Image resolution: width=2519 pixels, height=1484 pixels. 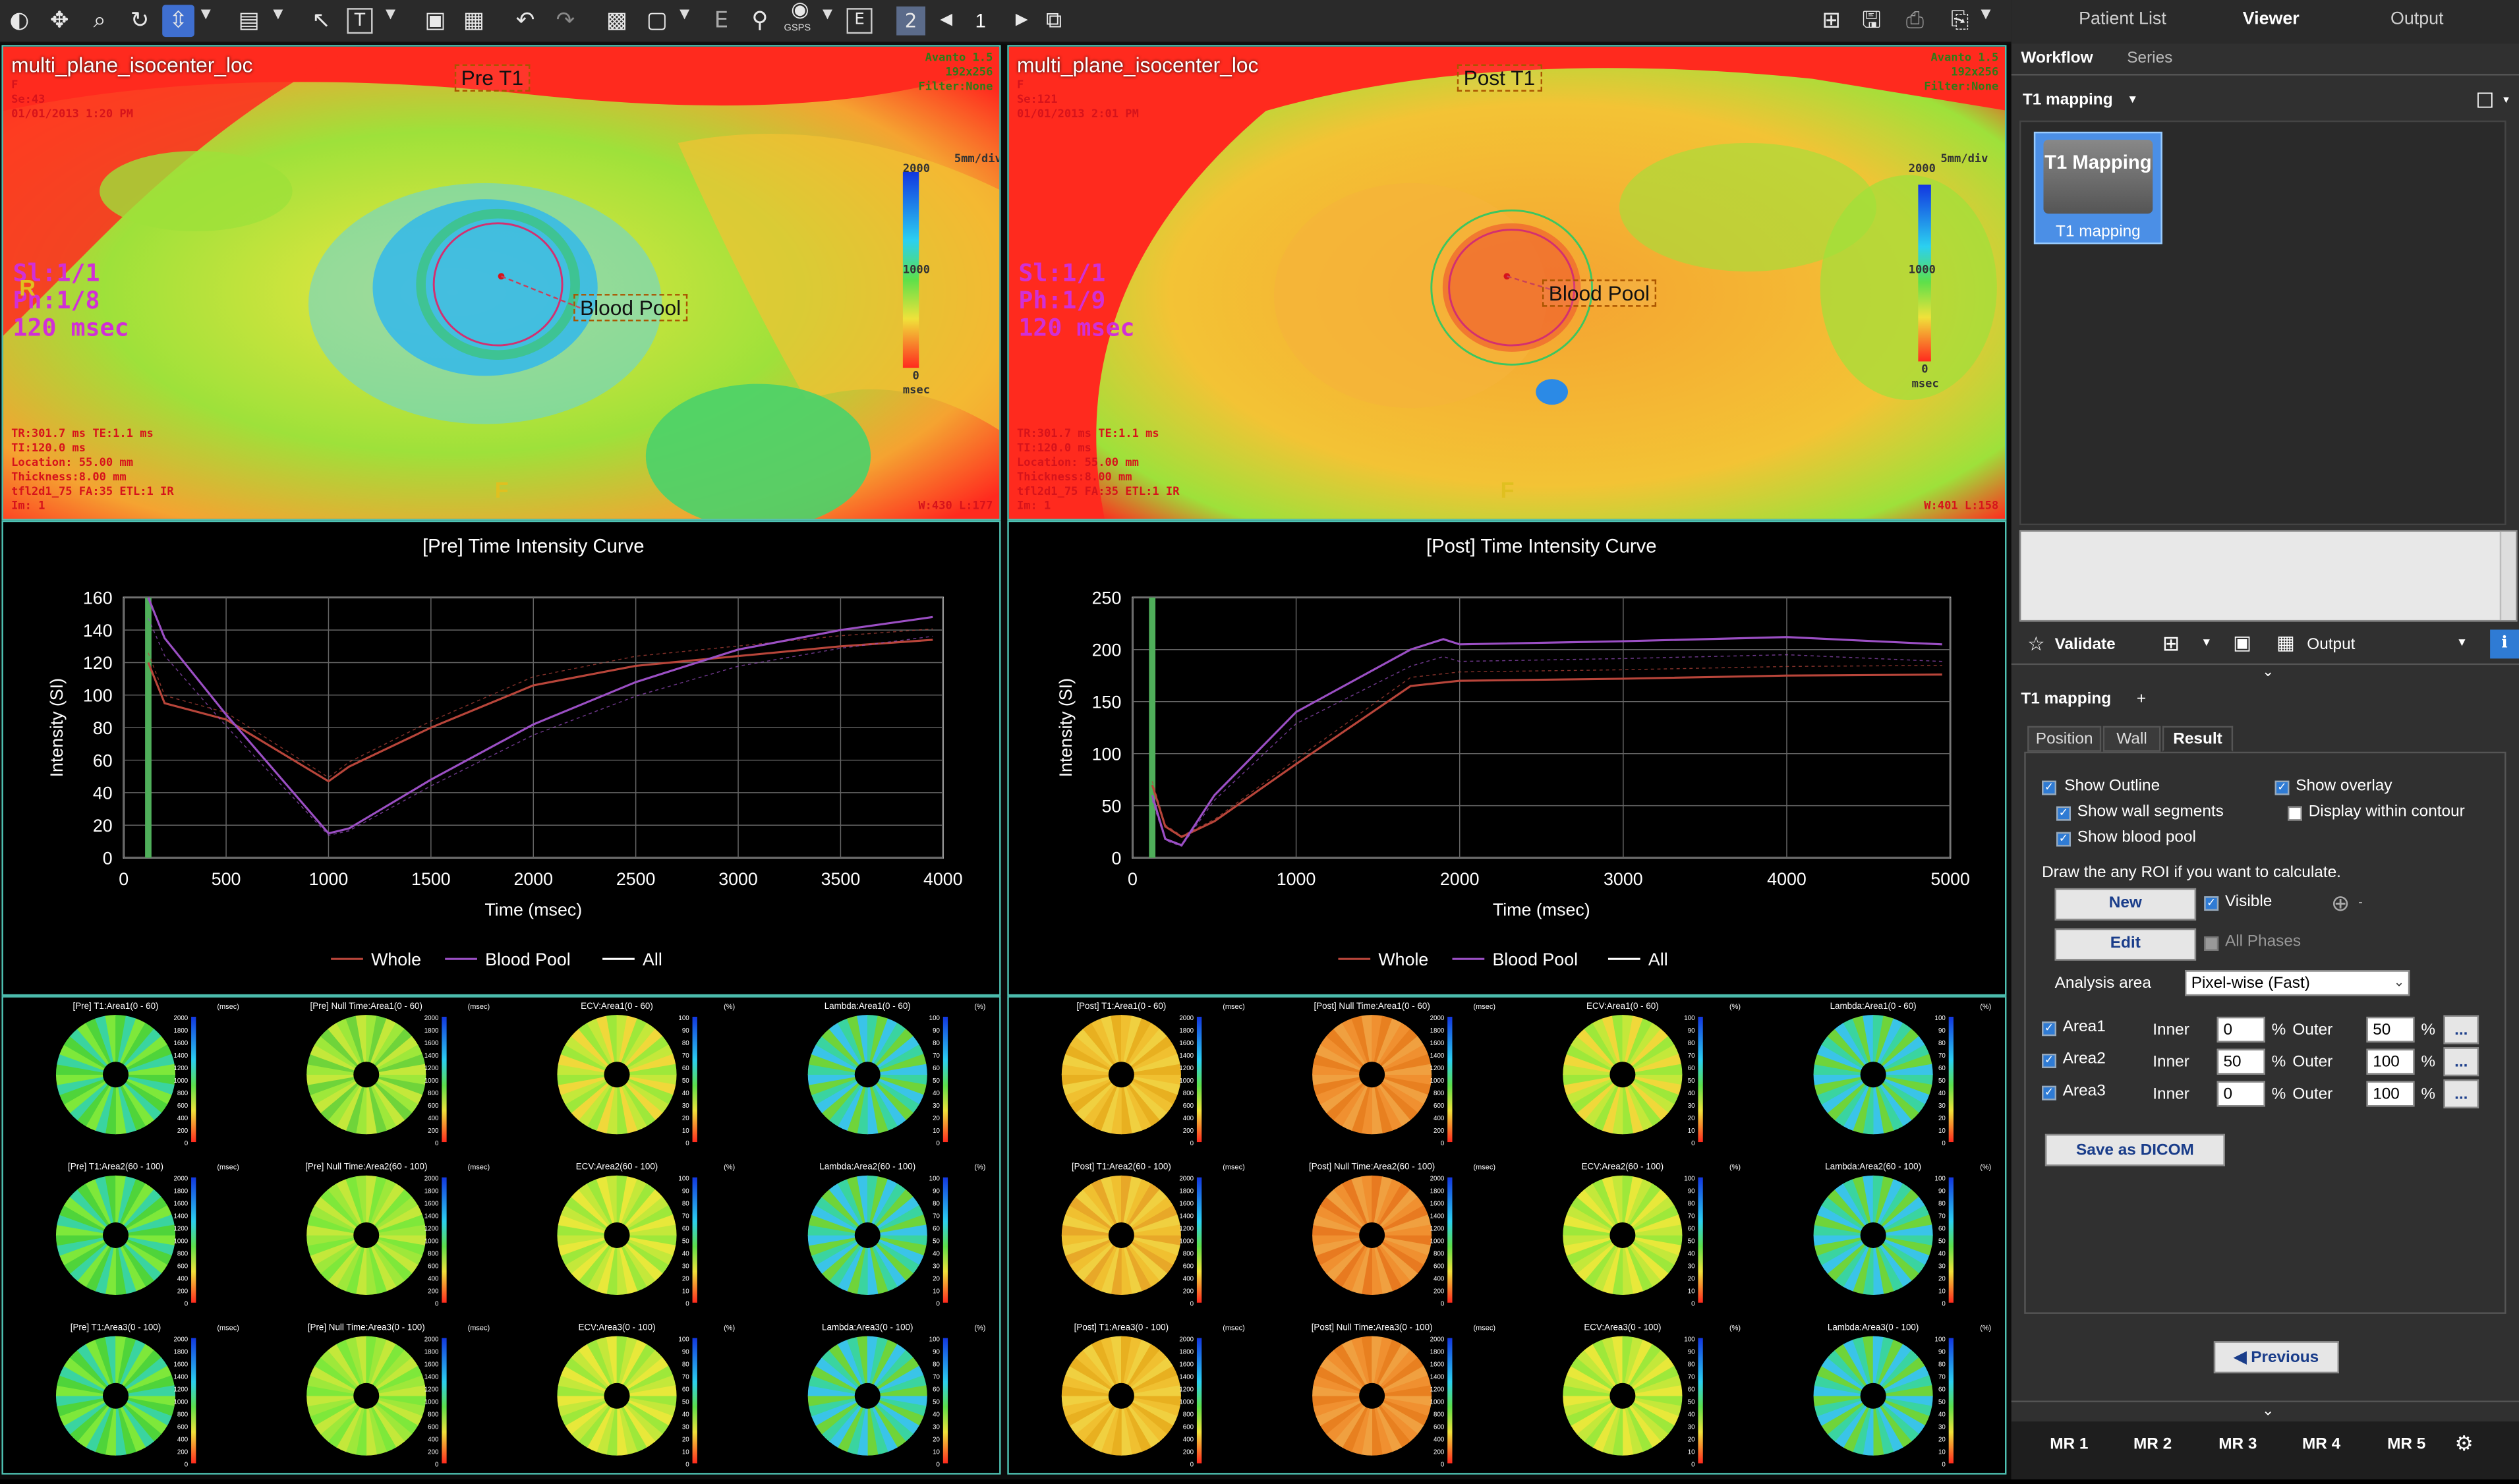 I want to click on mr3-button: MR 3, so click(x=2238, y=1445).